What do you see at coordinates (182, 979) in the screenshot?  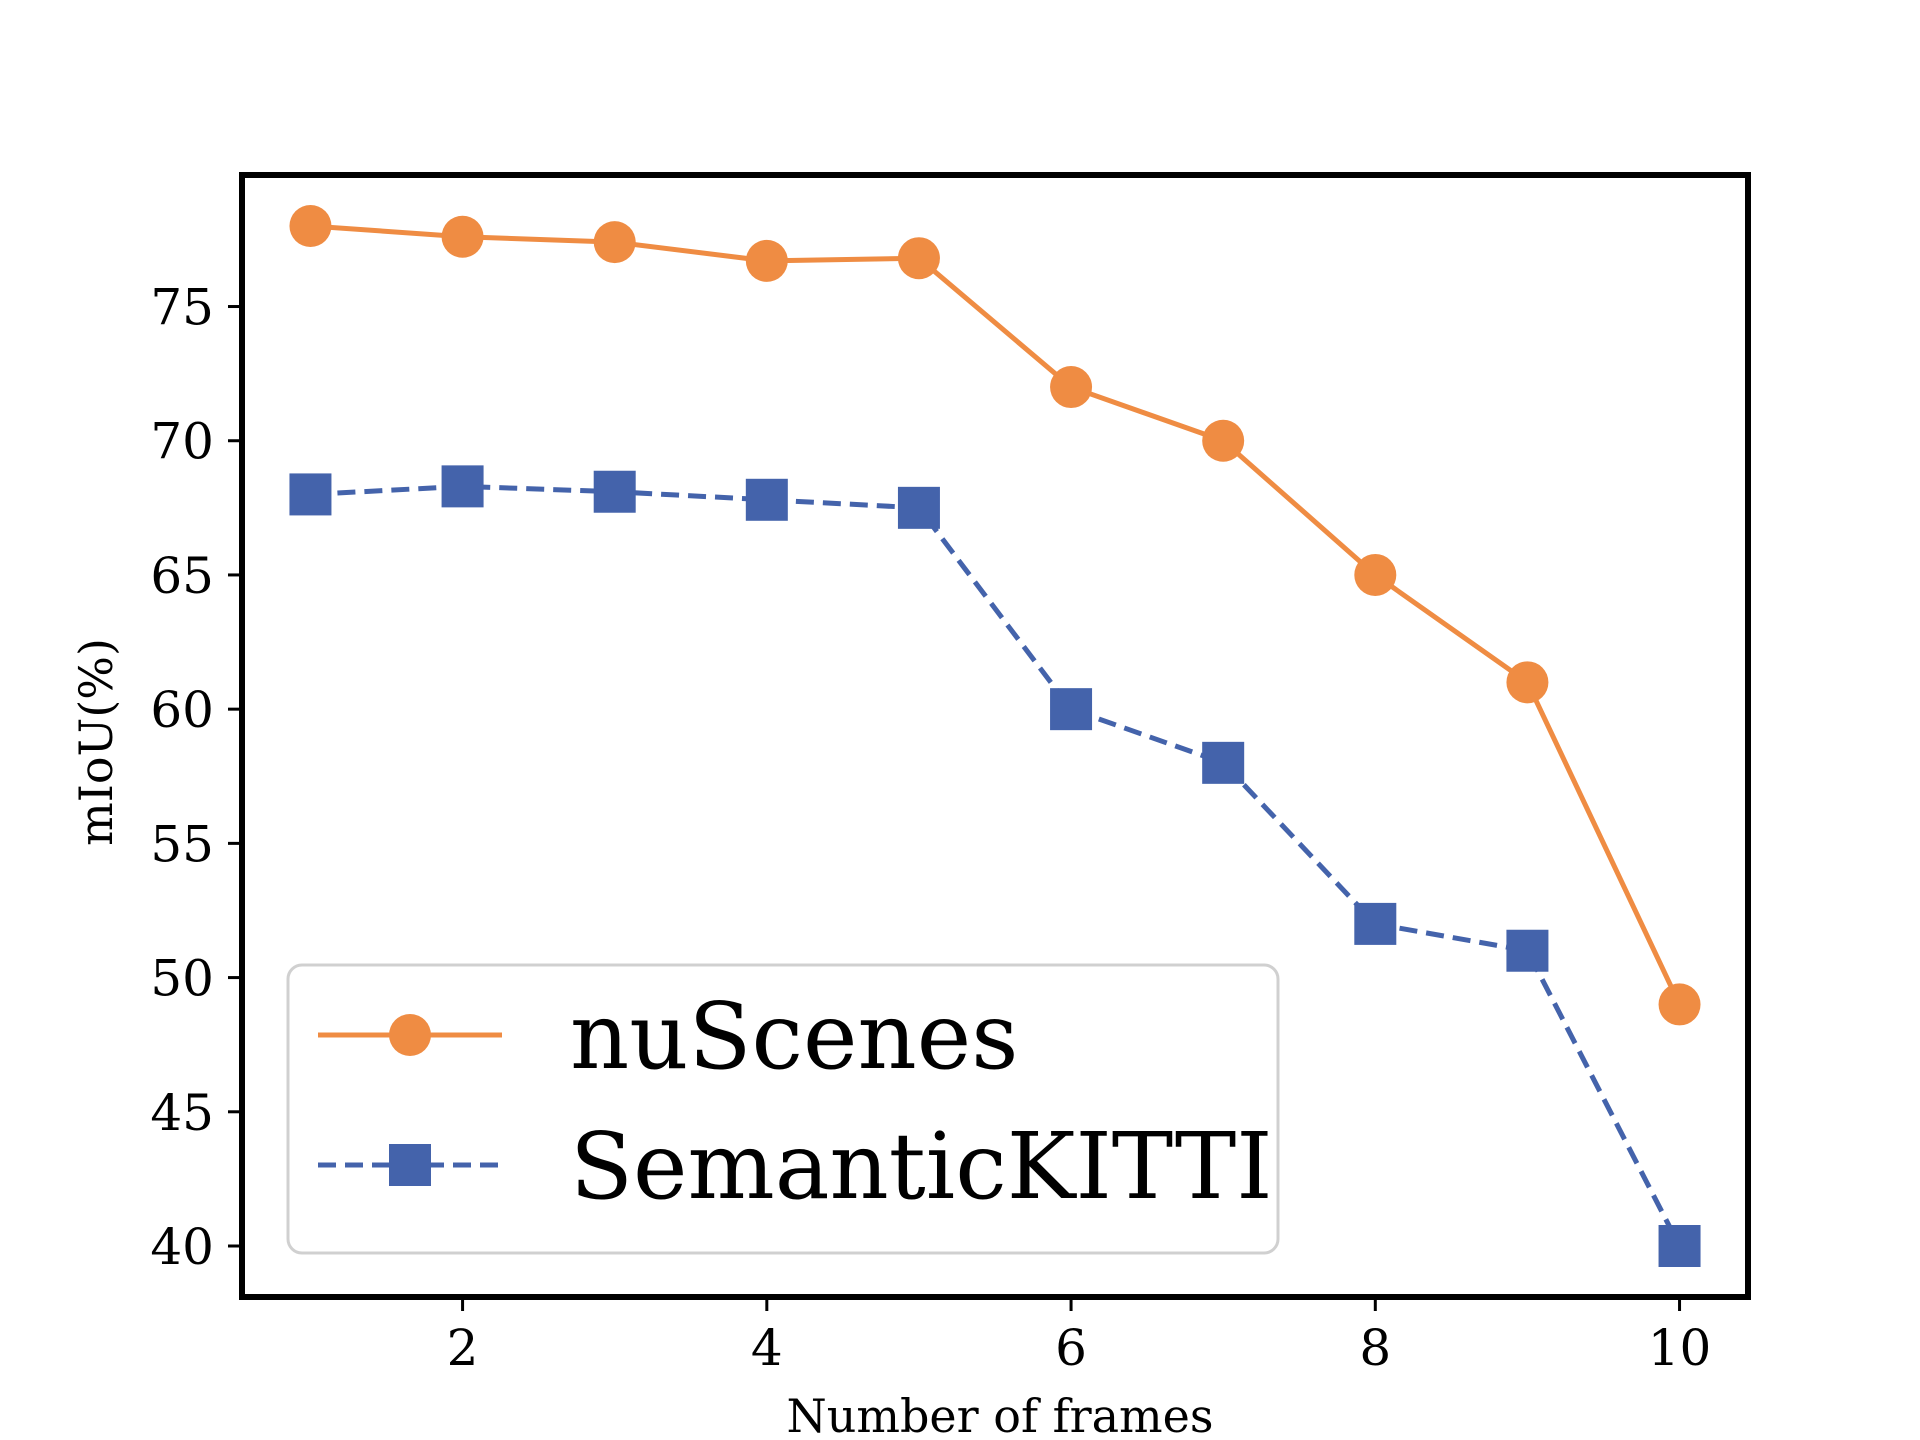 I see `y-tick-label: 50` at bounding box center [182, 979].